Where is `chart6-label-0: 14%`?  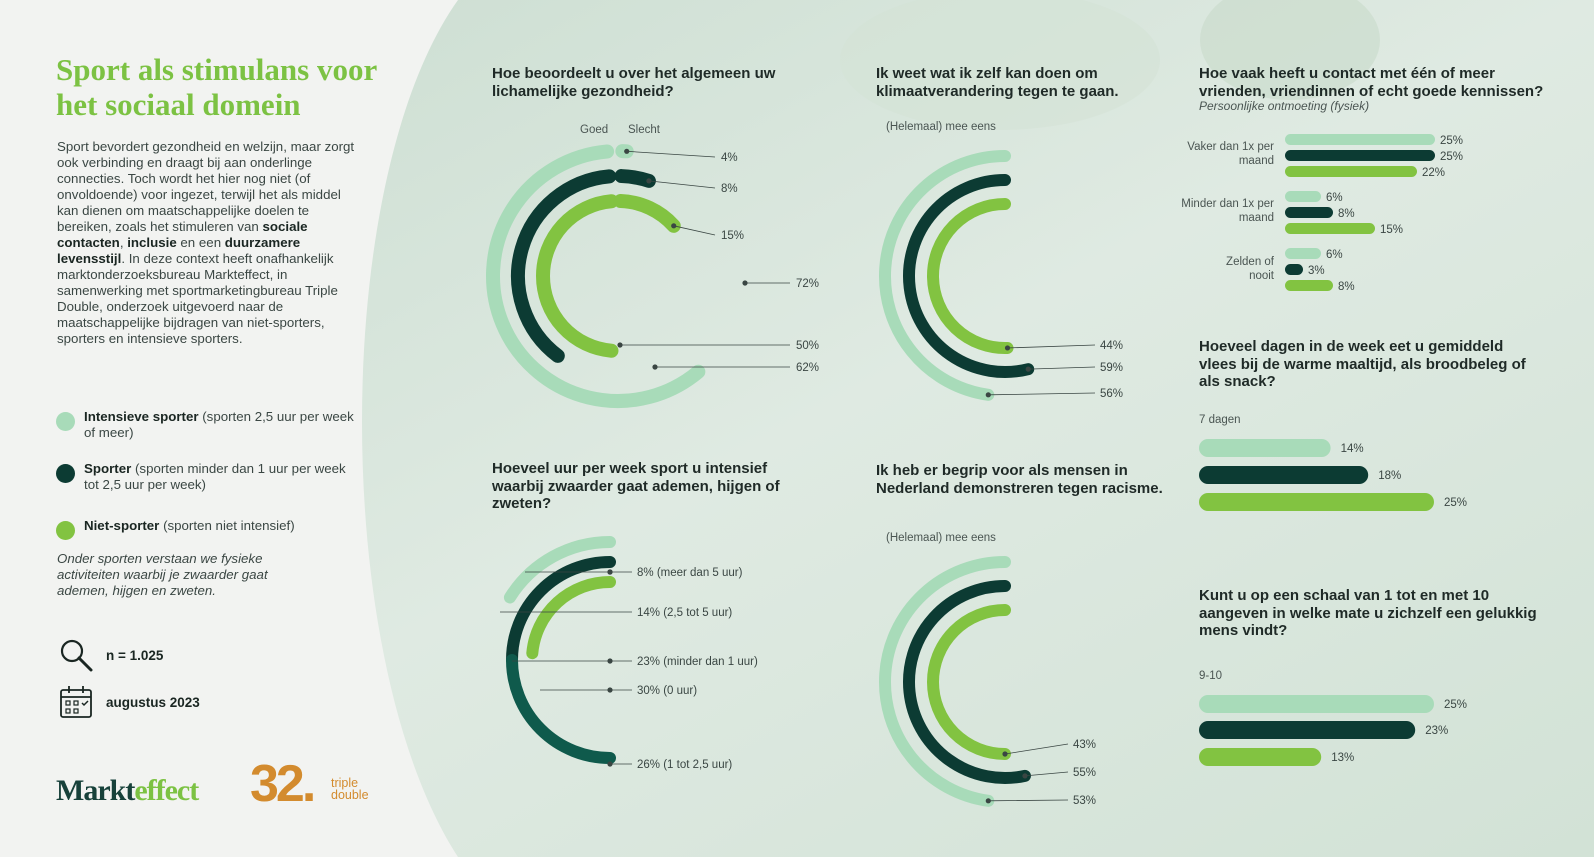 chart6-label-0: 14% is located at coordinates (1352, 449).